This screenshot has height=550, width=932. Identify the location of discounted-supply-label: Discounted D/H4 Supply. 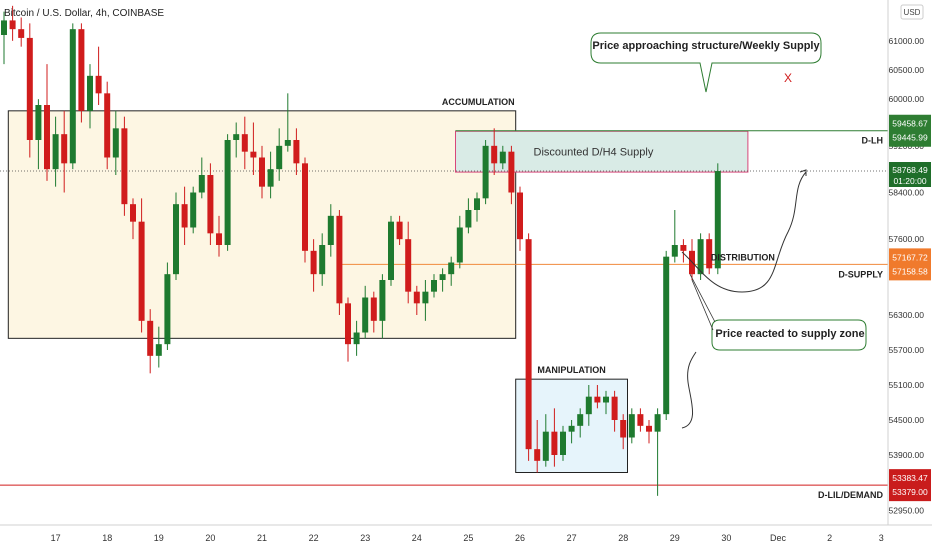
(594, 153).